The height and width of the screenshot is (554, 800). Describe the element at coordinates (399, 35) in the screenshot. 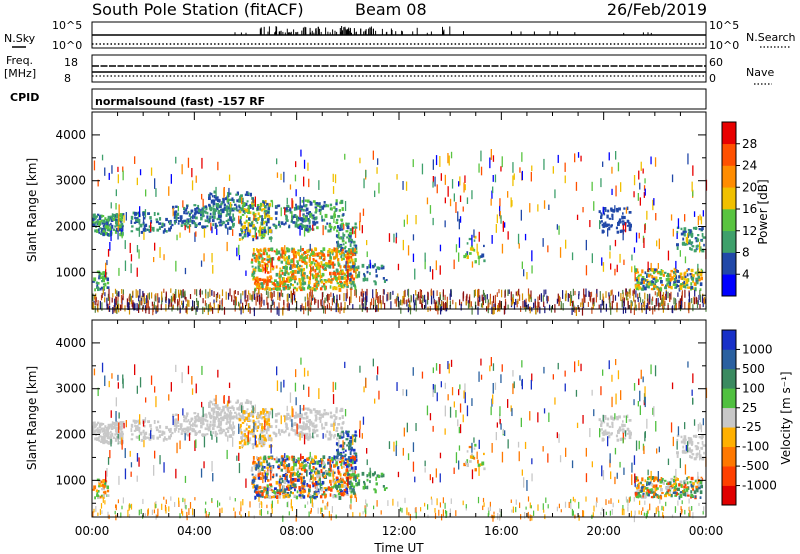

I see `nsky-strip-plot` at that location.